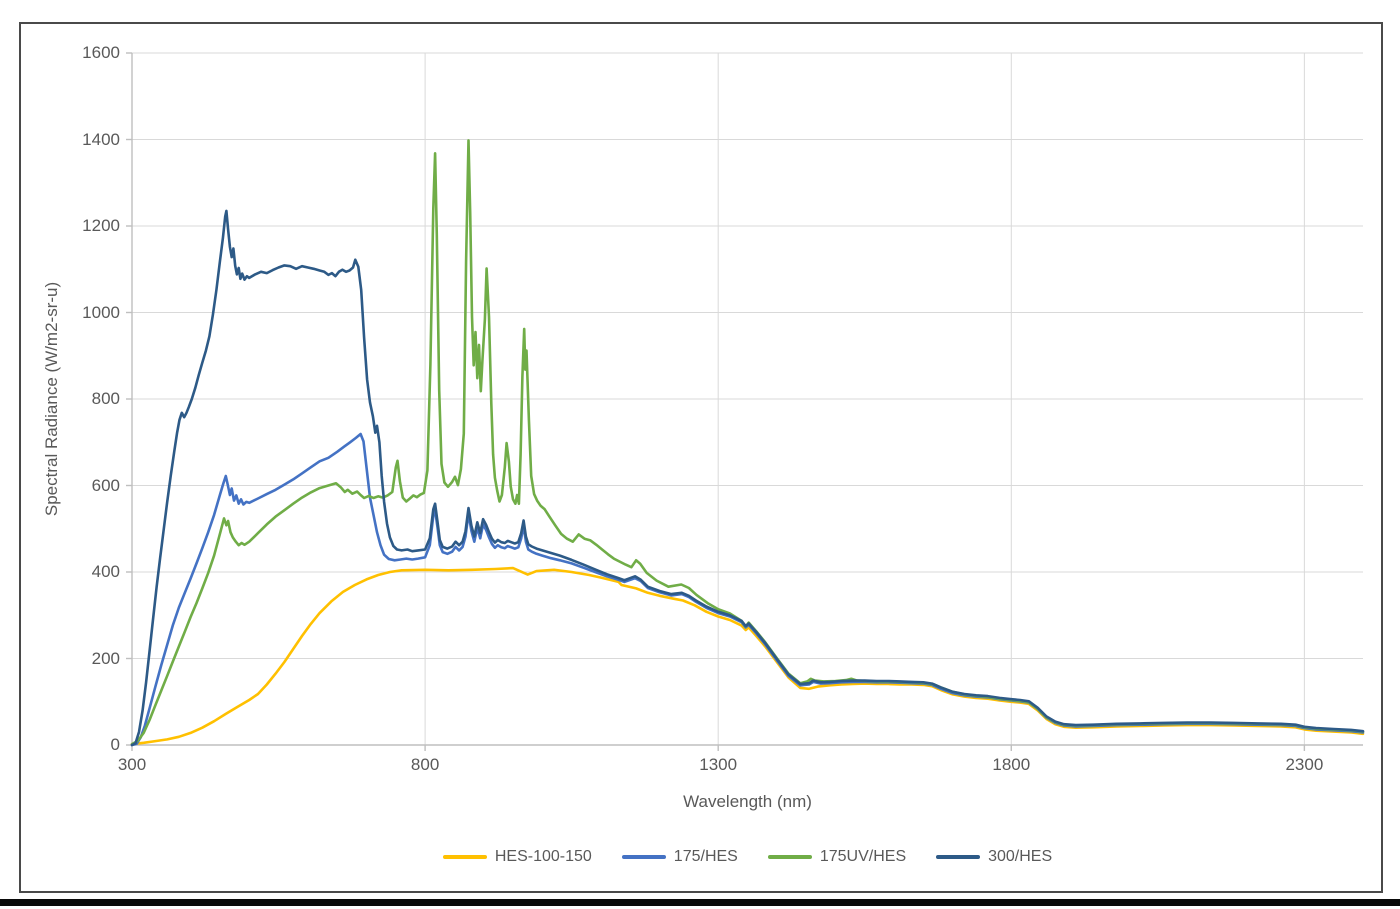 The height and width of the screenshot is (909, 1400). What do you see at coordinates (101, 312) in the screenshot?
I see `y-tick-label: 1000` at bounding box center [101, 312].